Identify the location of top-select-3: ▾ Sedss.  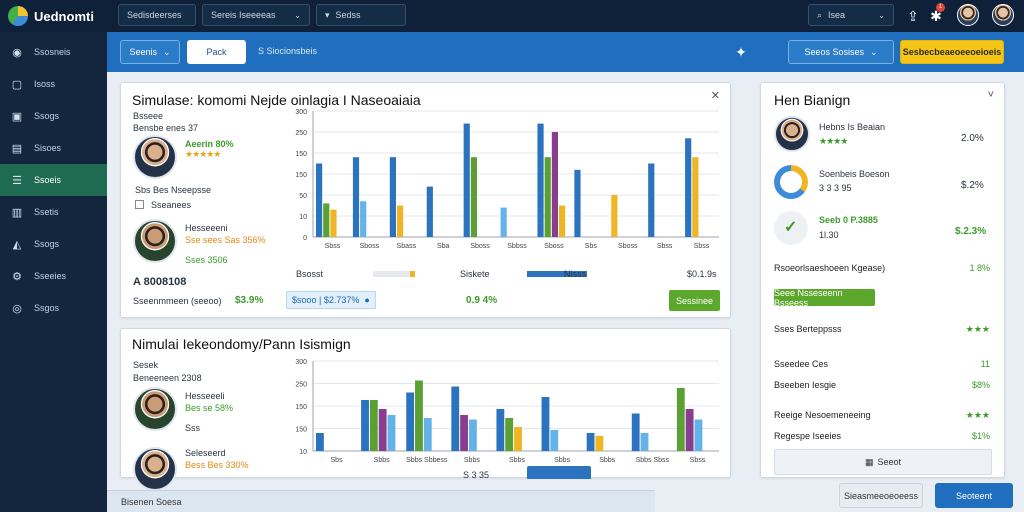
(361, 15).